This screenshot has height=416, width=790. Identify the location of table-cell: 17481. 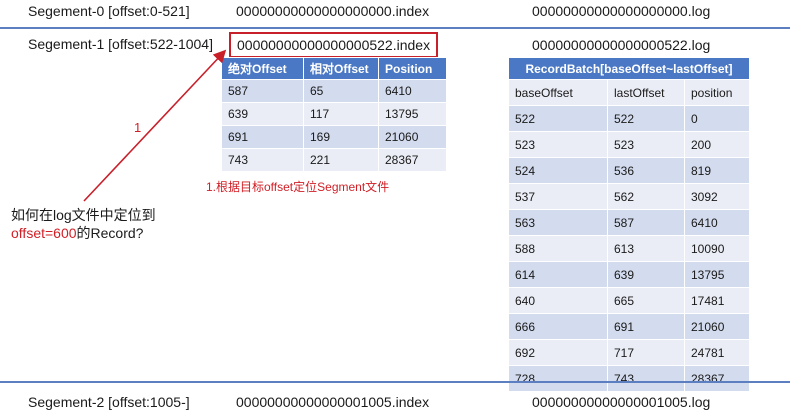
(717, 300).